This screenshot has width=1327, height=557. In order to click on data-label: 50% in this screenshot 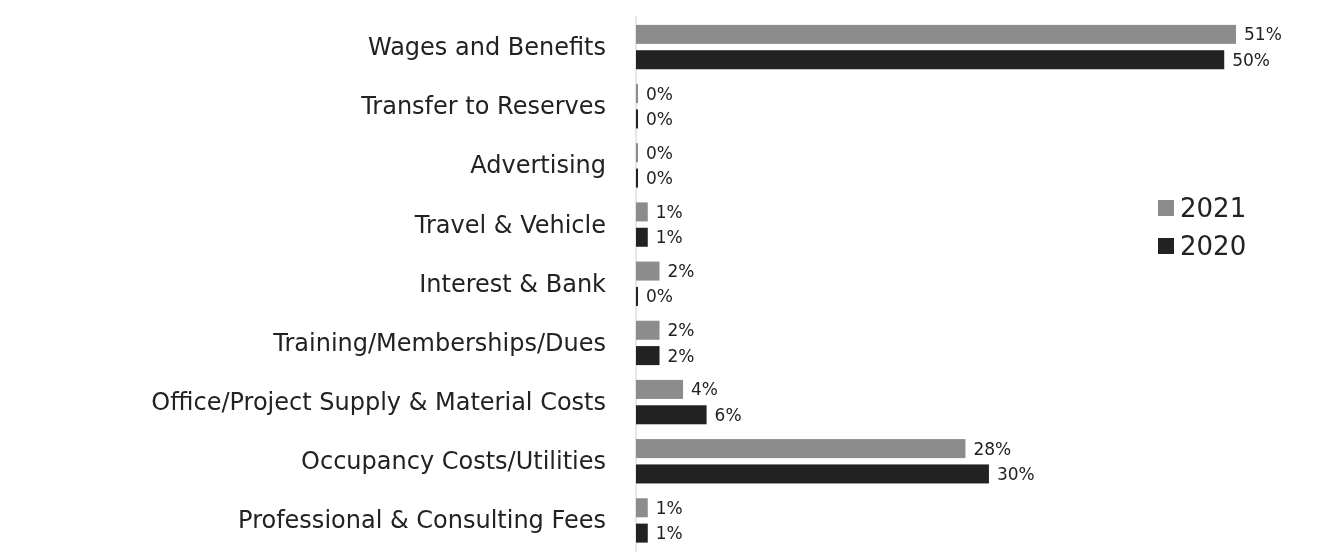, I will do `click(1251, 59)`.